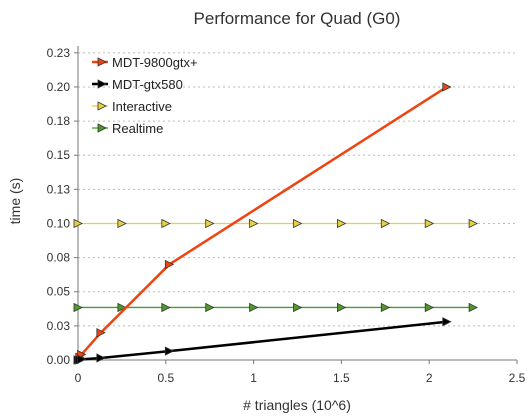 The height and width of the screenshot is (417, 530). What do you see at coordinates (59, 326) in the screenshot?
I see `y-tick-label: 0.03` at bounding box center [59, 326].